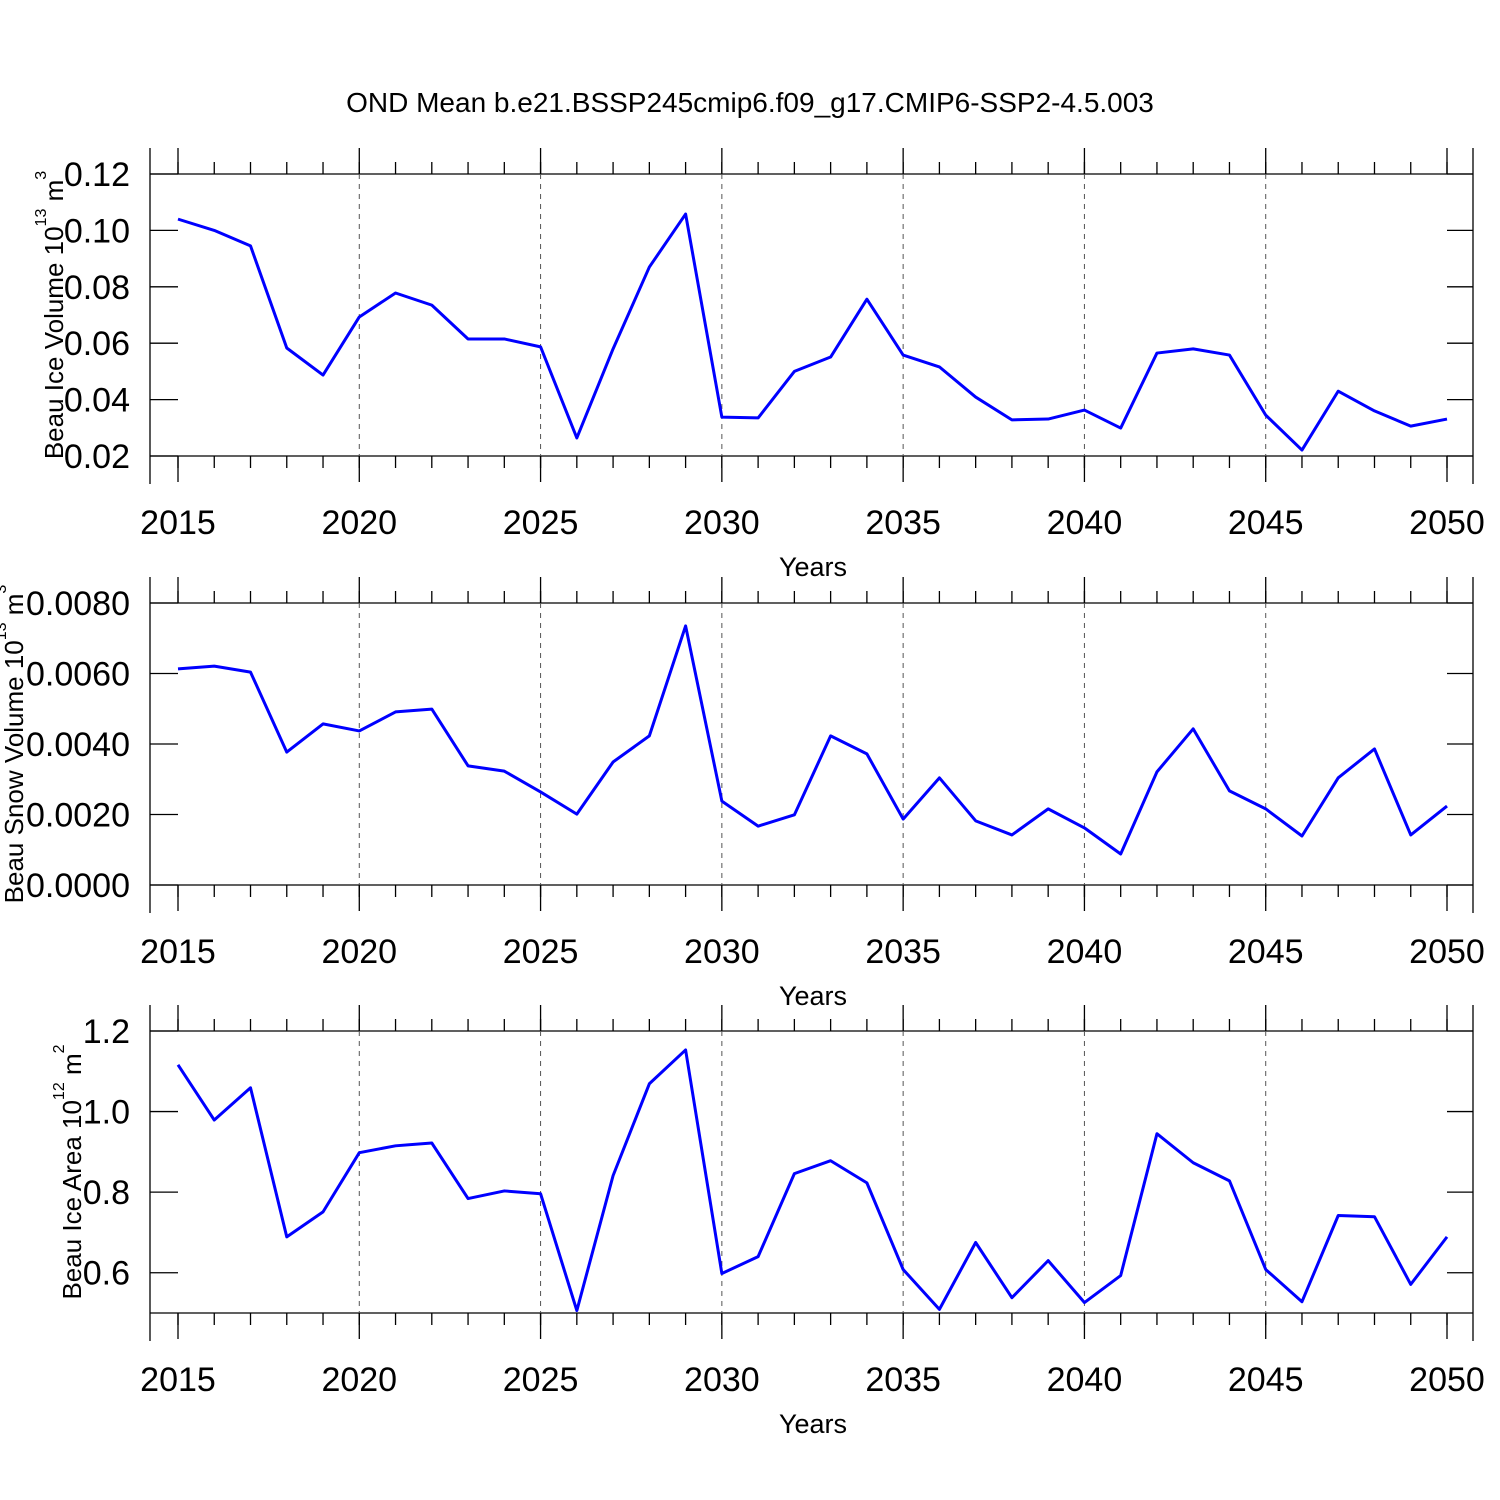  Describe the element at coordinates (97, 401) in the screenshot. I see `y-tick-label: 0.04` at that location.